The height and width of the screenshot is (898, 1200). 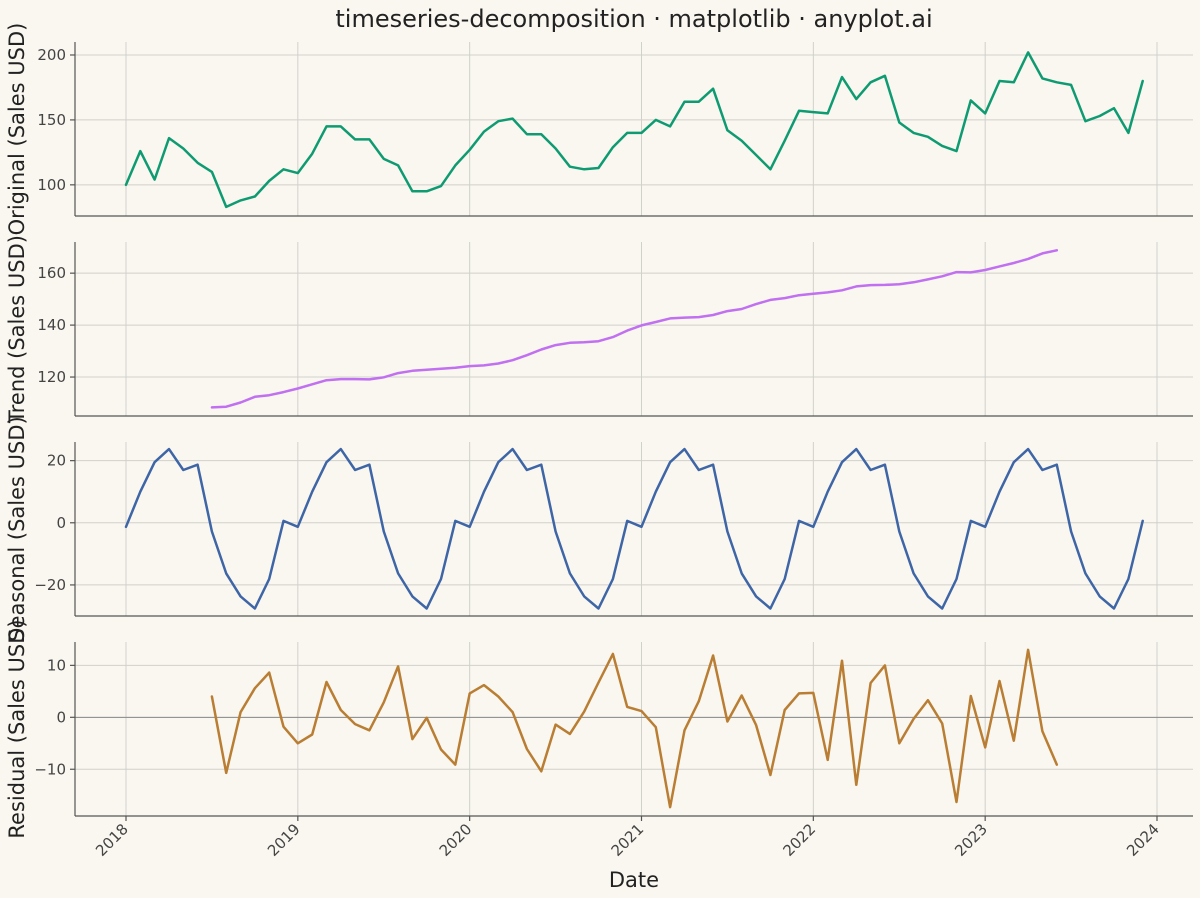 What do you see at coordinates (51, 185) in the screenshot?
I see `y-tick-label: 100` at bounding box center [51, 185].